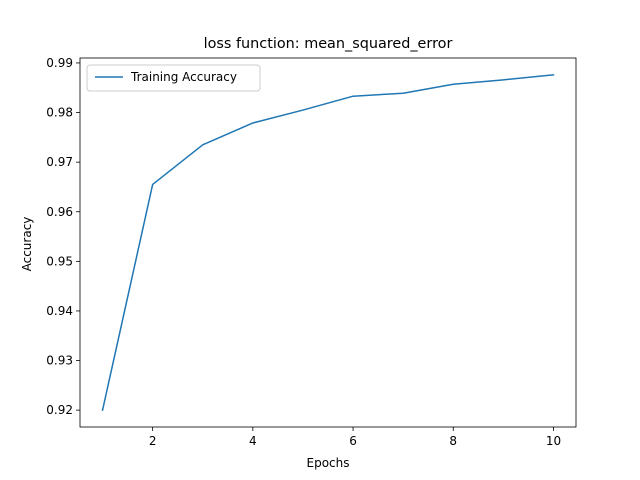 Image resolution: width=640 pixels, height=480 pixels. What do you see at coordinates (59, 63) in the screenshot?
I see `y-tick-label: 0.99` at bounding box center [59, 63].